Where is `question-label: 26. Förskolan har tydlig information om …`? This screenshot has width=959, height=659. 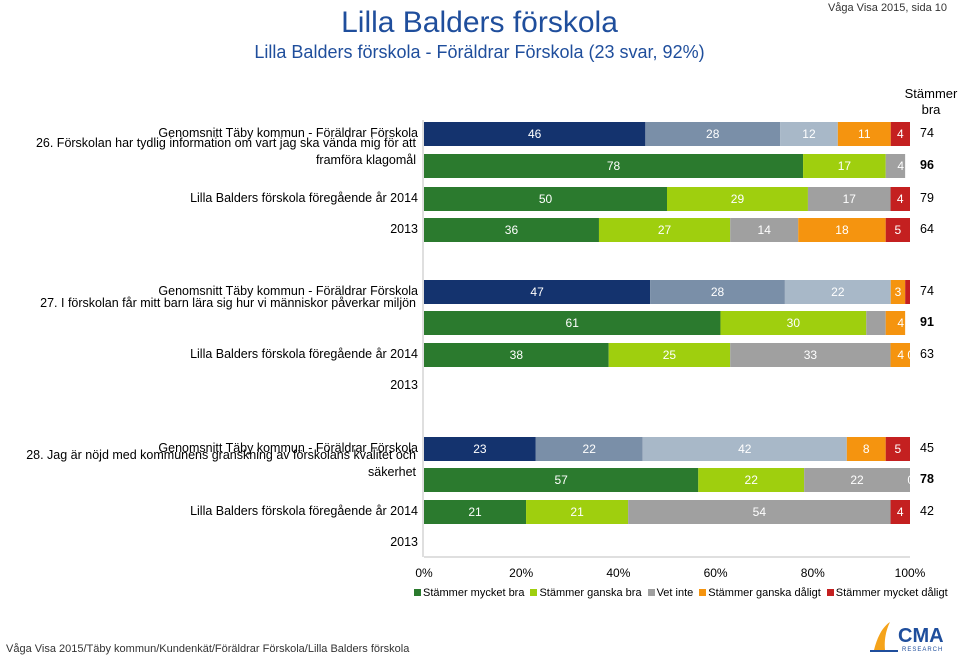
question-label: 26. Förskolan har tydlig information om … is located at coordinates (225, 151).